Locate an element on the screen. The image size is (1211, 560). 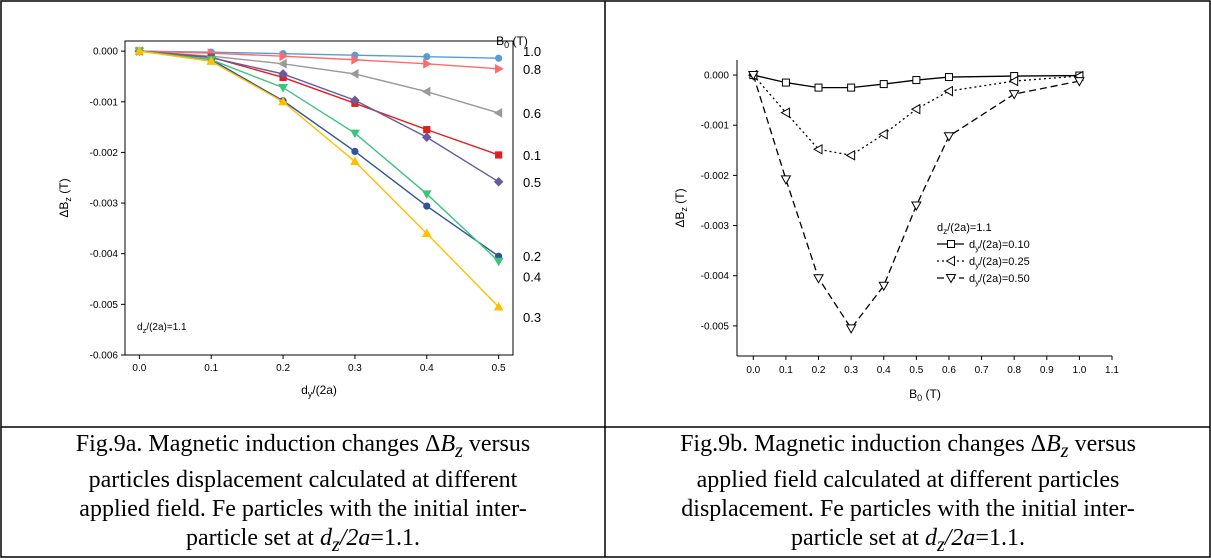
series-label: 0.4 is located at coordinates (532, 277).